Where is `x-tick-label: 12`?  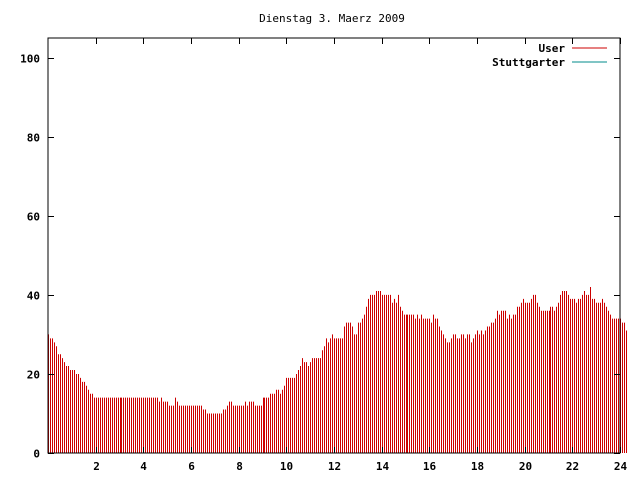 x-tick-label: 12 is located at coordinates (334, 466).